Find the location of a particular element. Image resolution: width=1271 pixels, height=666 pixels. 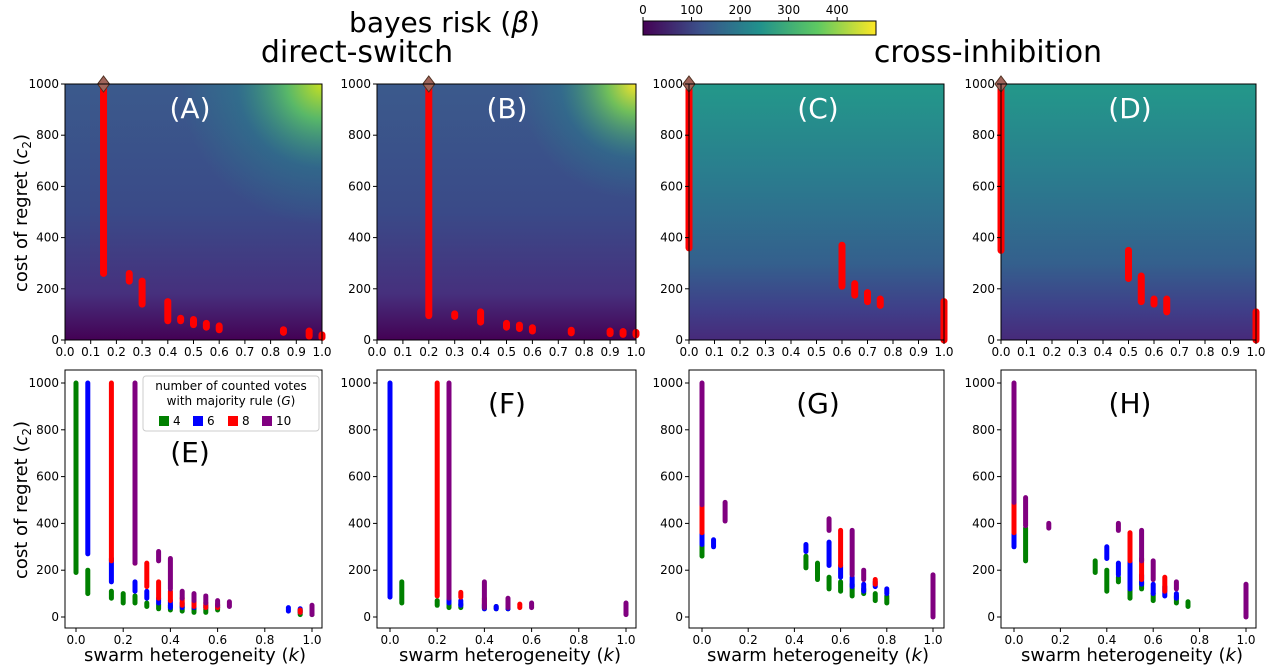

legend-label-8: 8 is located at coordinates (246, 421).